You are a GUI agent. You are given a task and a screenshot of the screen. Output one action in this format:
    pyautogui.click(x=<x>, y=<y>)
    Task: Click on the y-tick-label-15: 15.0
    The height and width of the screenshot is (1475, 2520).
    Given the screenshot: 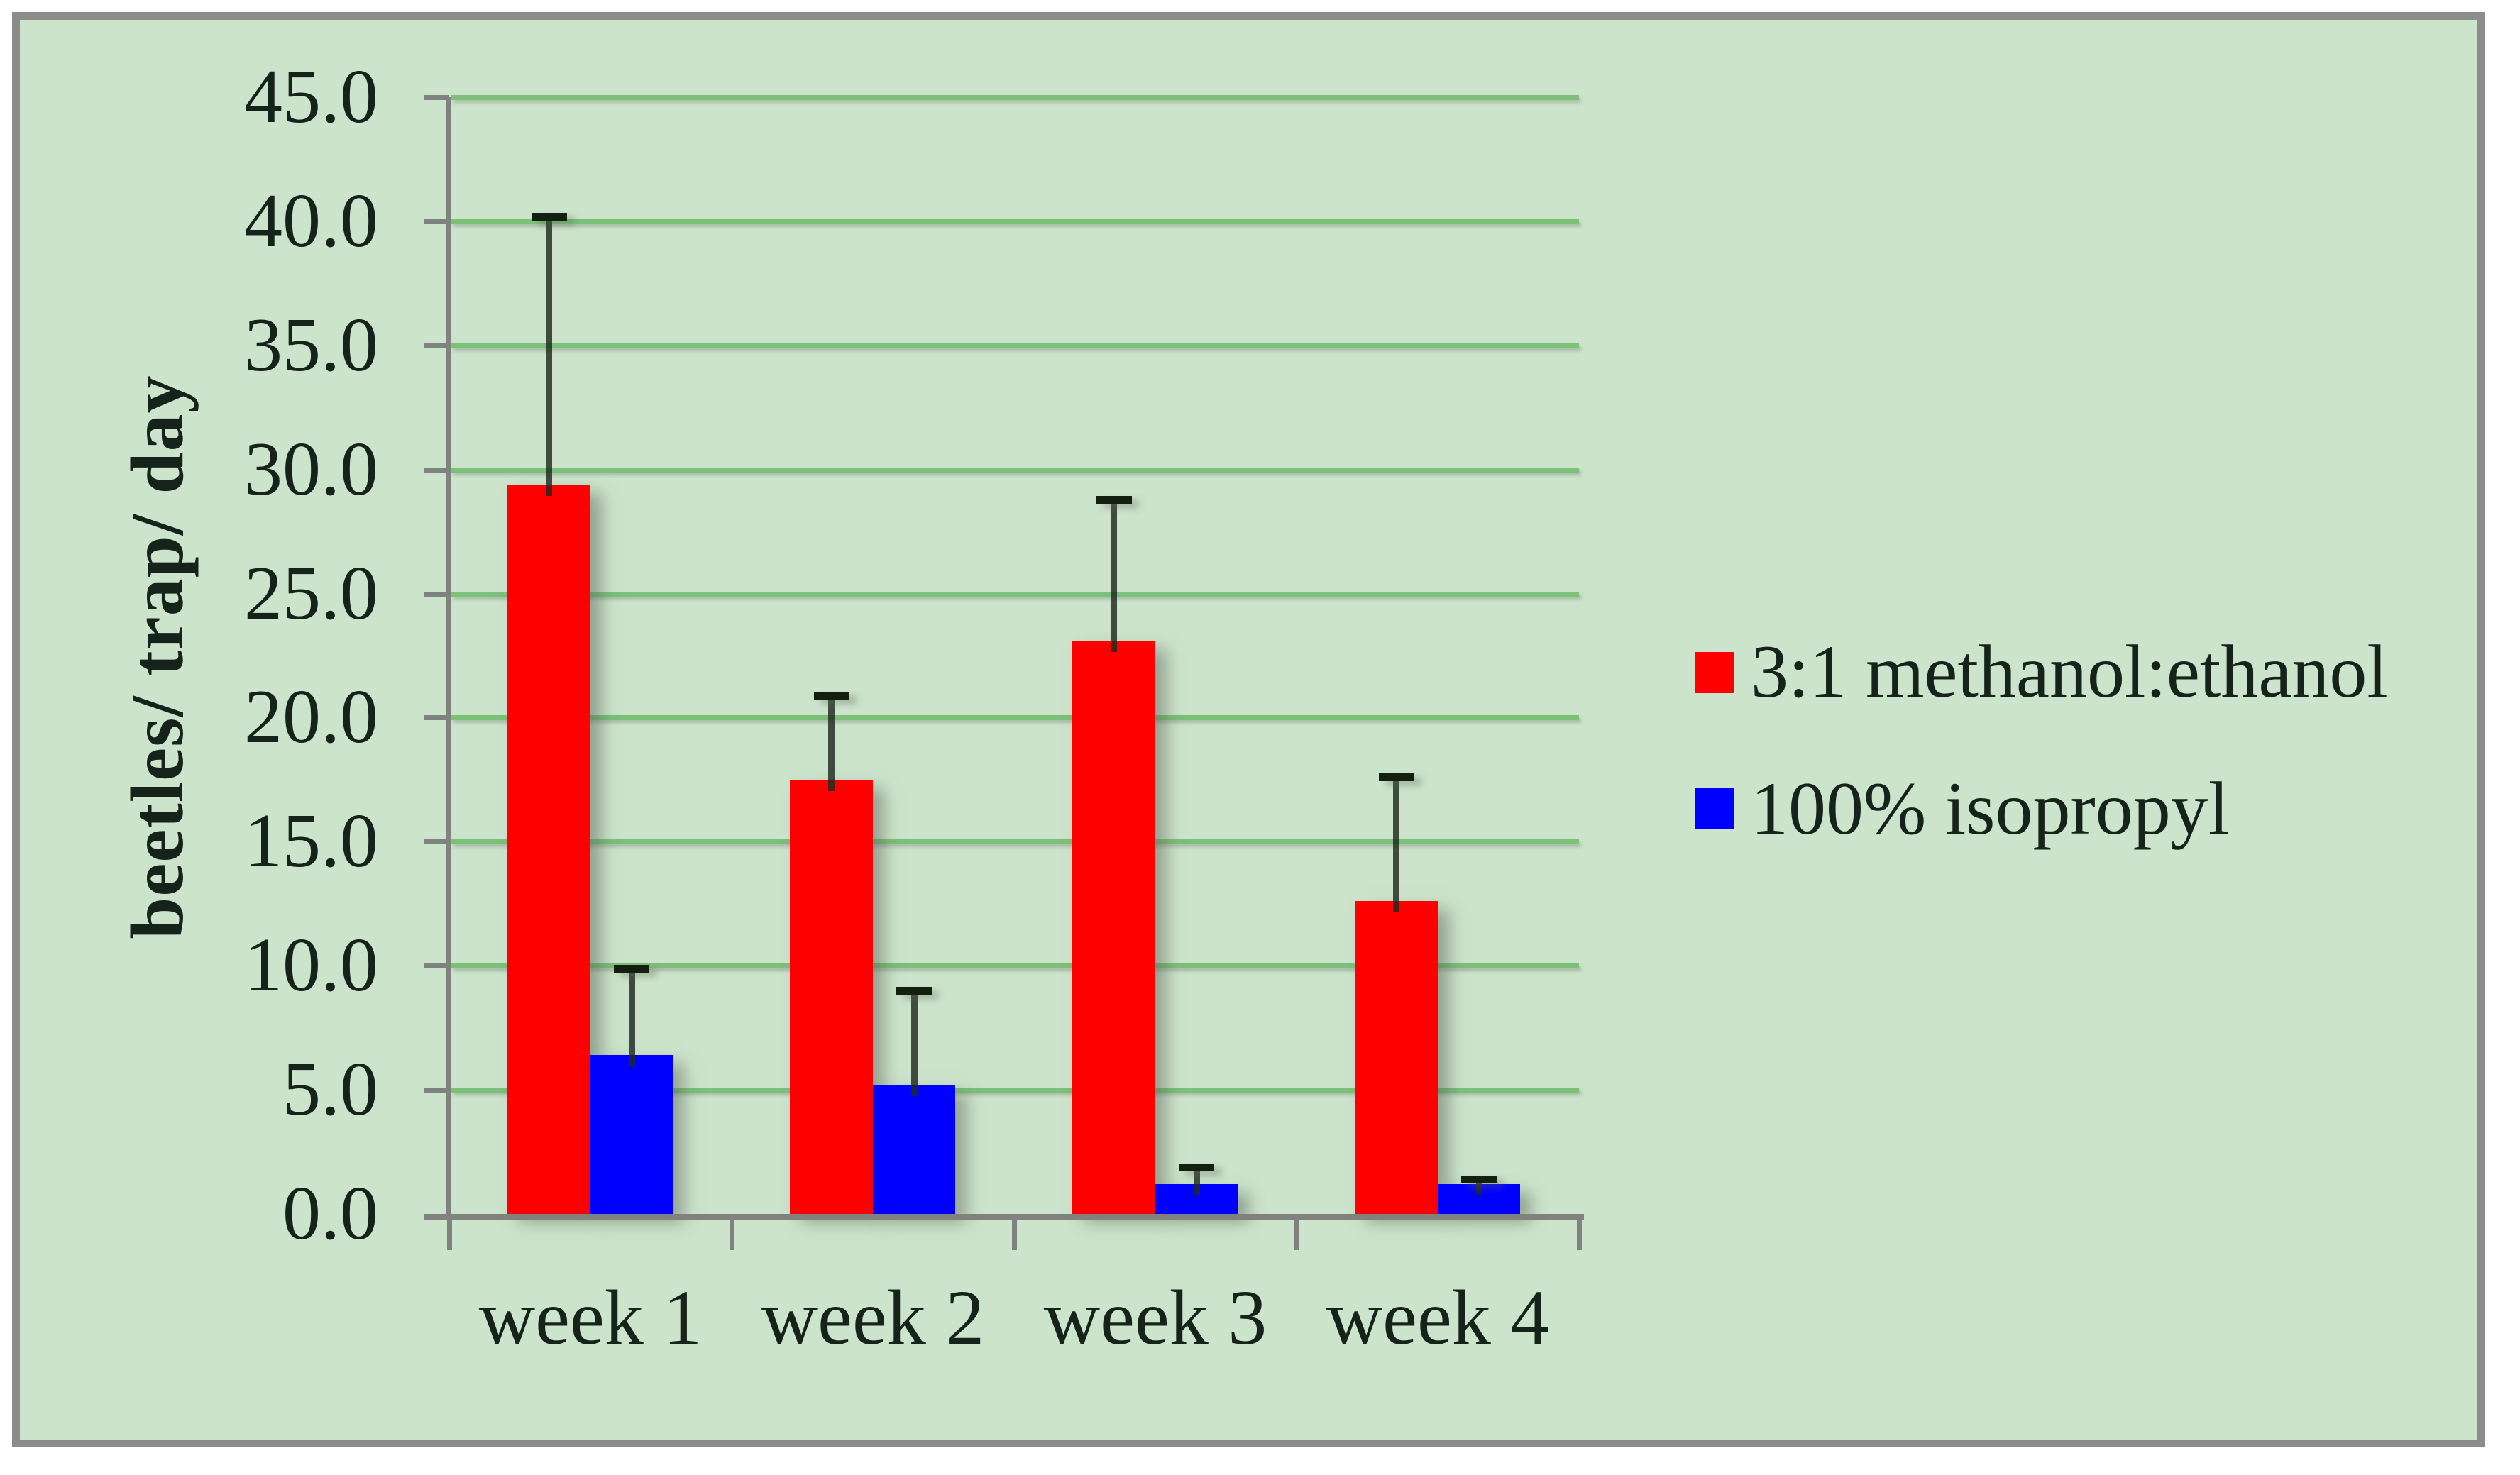 What is the action you would take?
    pyautogui.click(x=311, y=841)
    